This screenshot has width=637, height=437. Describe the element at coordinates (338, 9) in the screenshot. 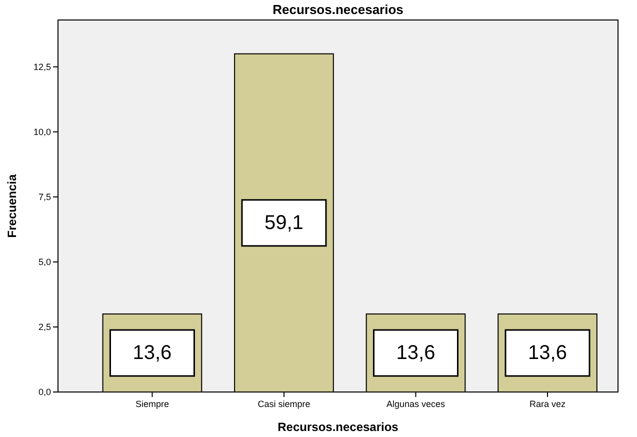

I see `chart-title: Recursos.necesarios` at that location.